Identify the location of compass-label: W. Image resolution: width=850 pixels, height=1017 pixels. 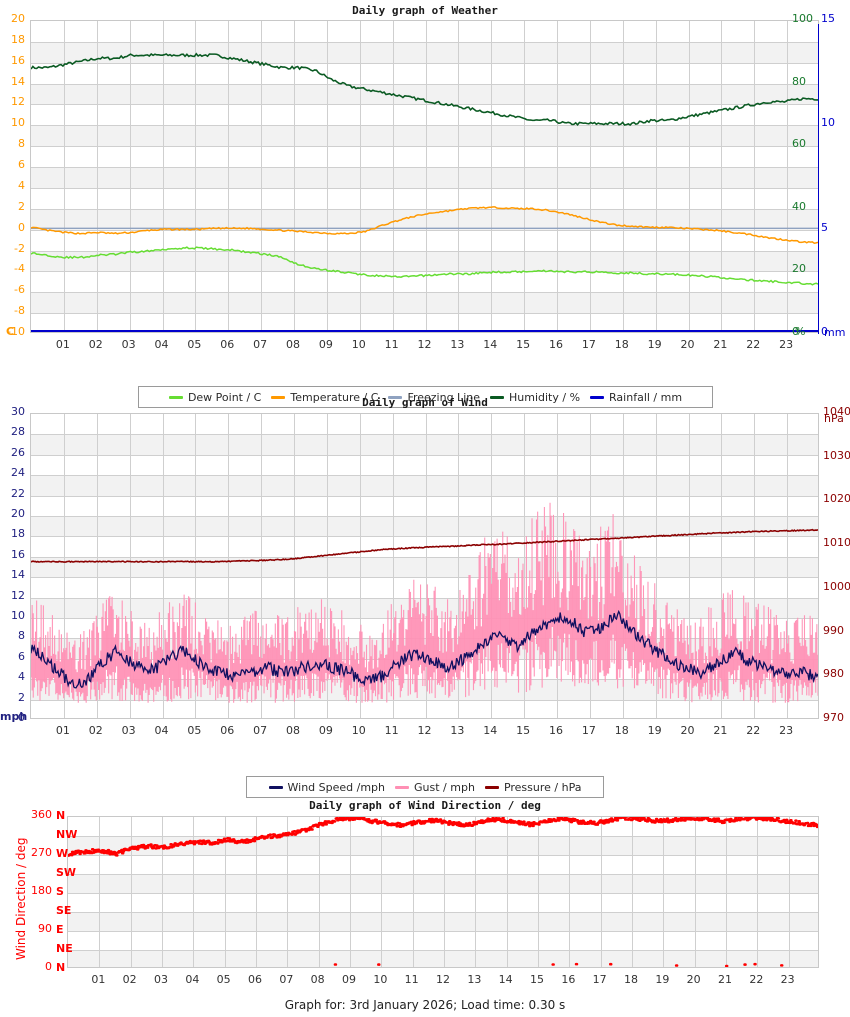
(62, 853).